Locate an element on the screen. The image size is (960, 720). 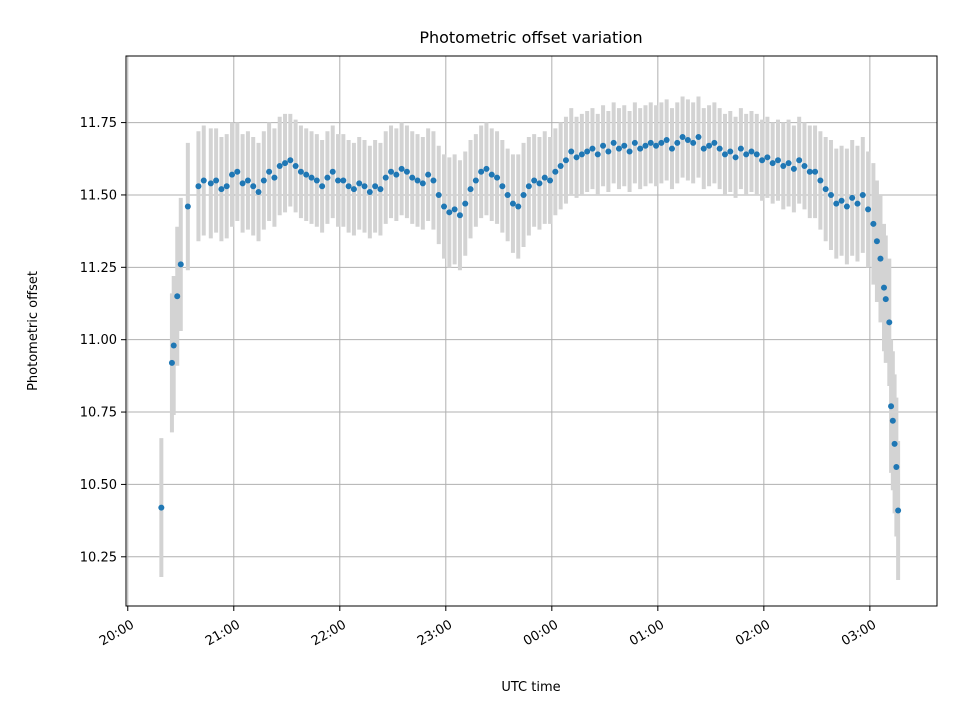
y-tick-label: 11.75 is located at coordinates (98, 123).